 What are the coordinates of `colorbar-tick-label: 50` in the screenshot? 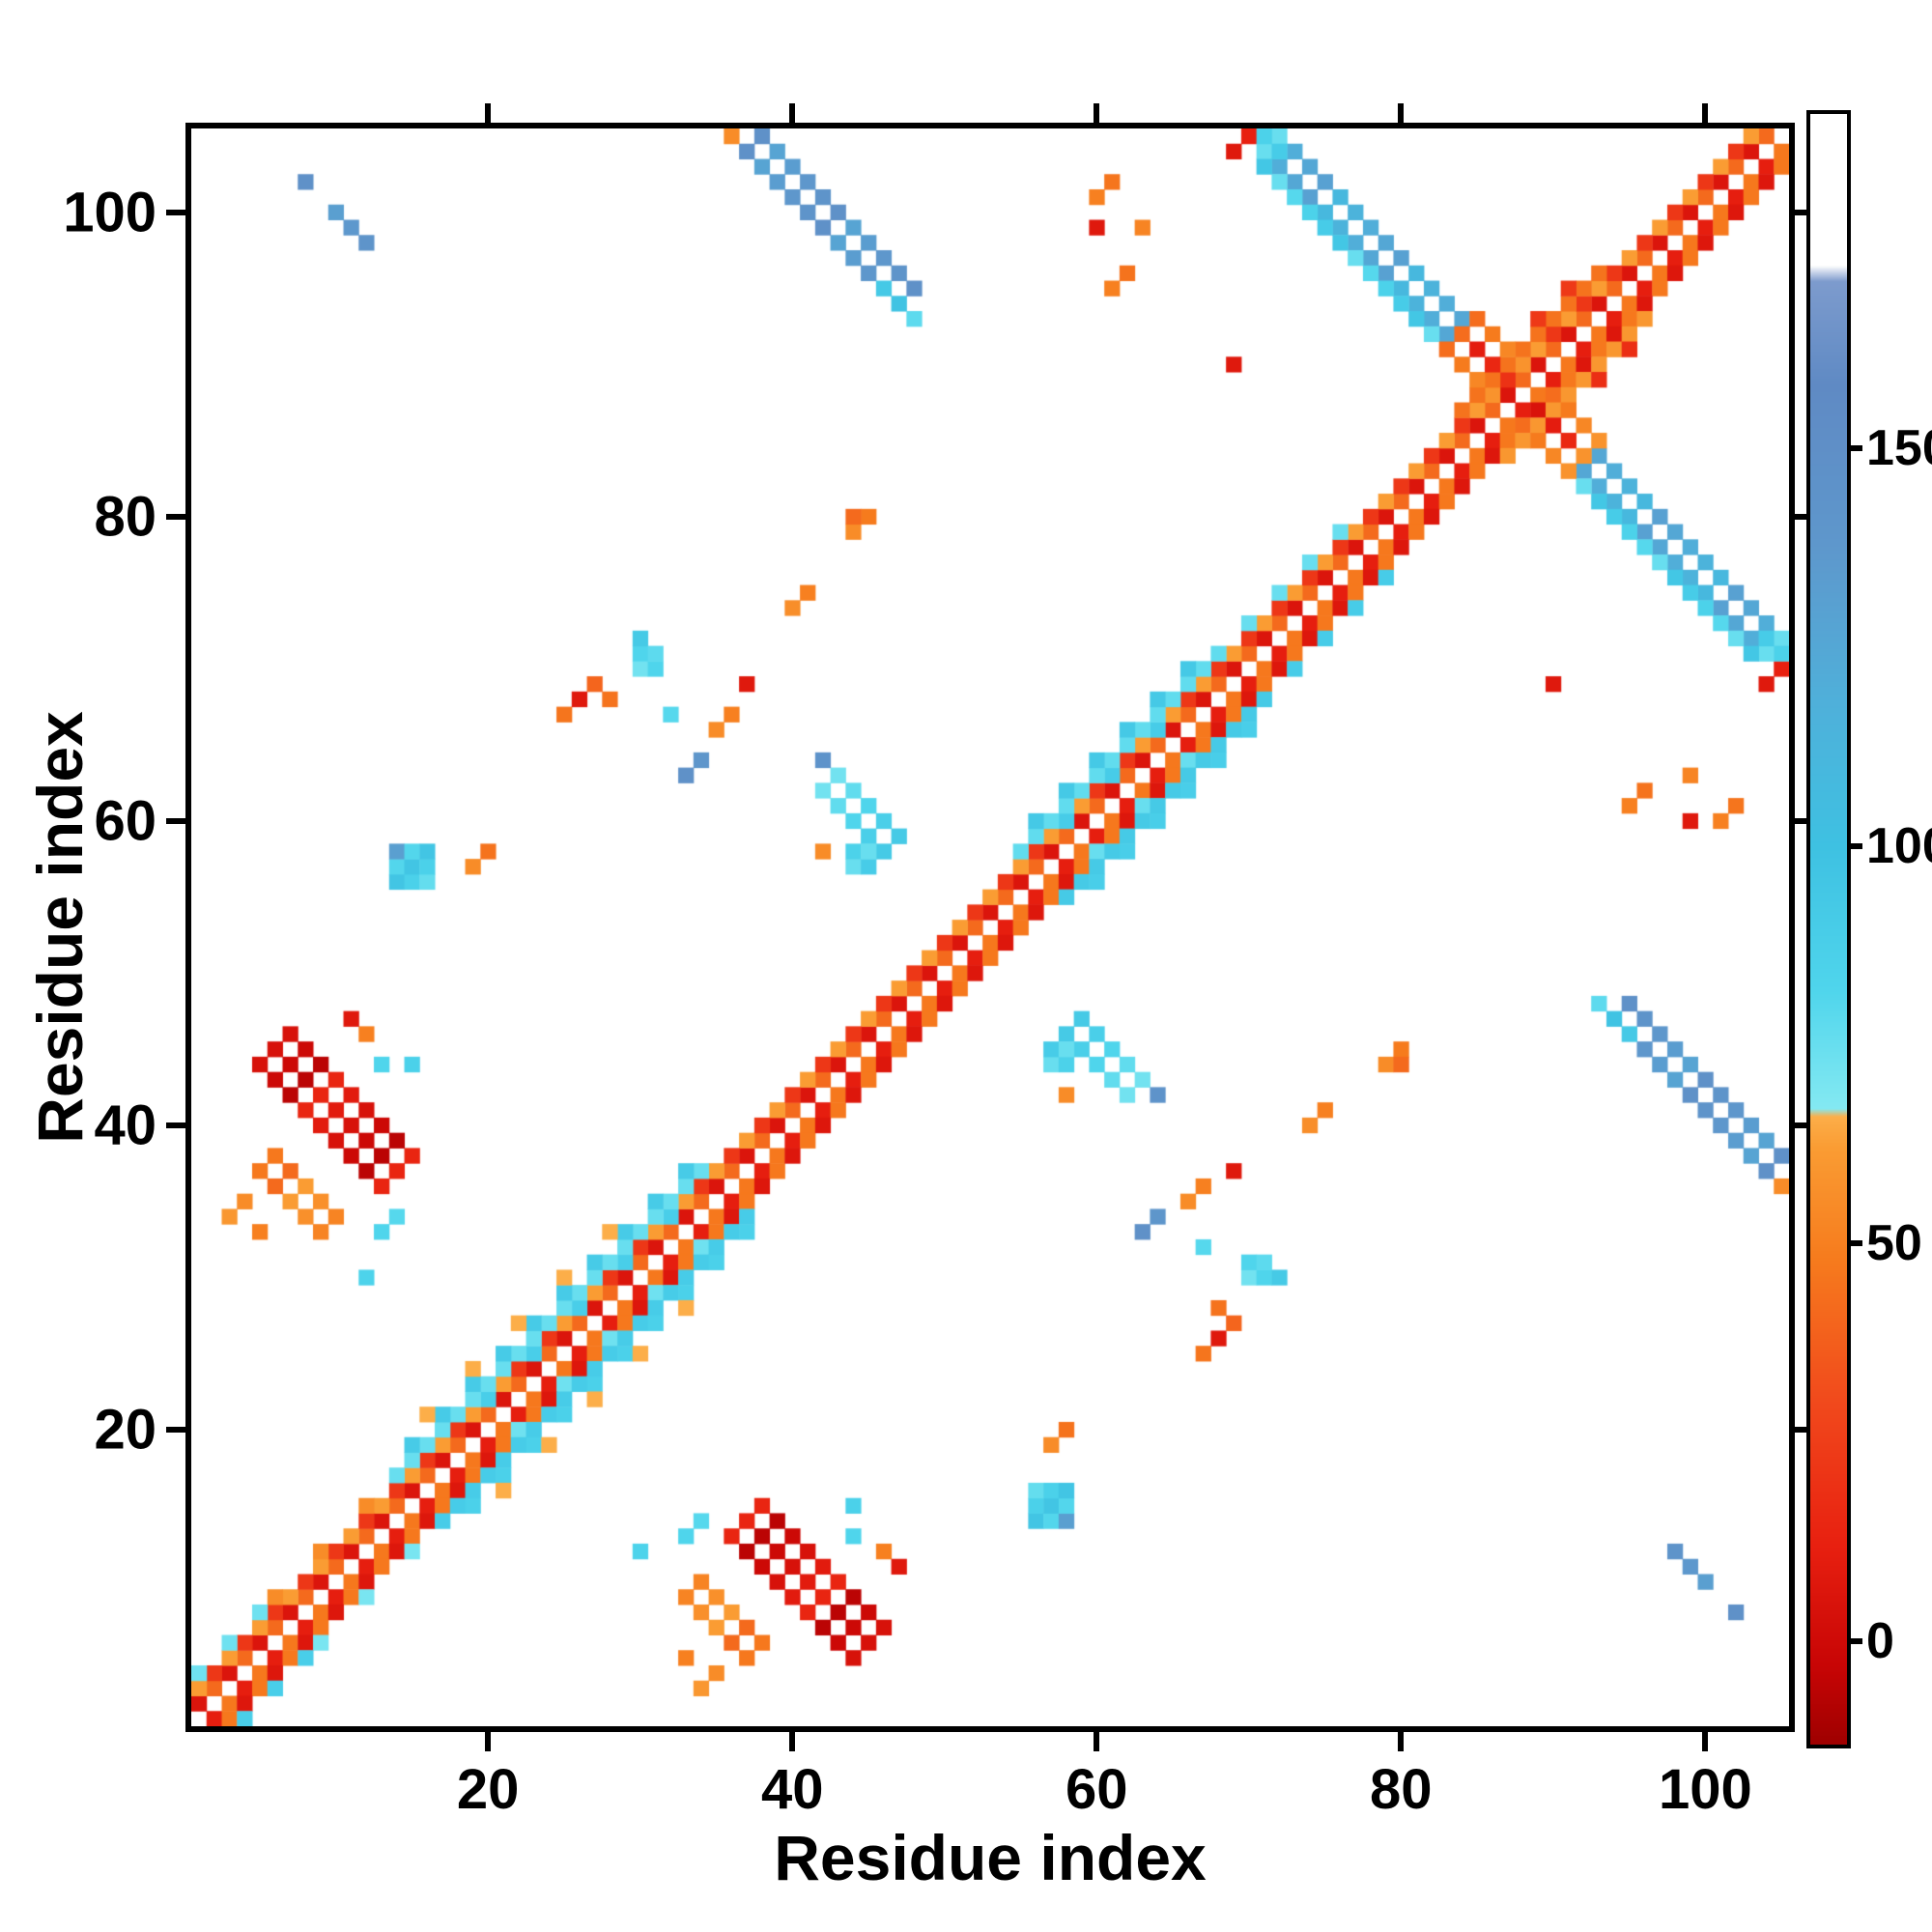 It's located at (1894, 1243).